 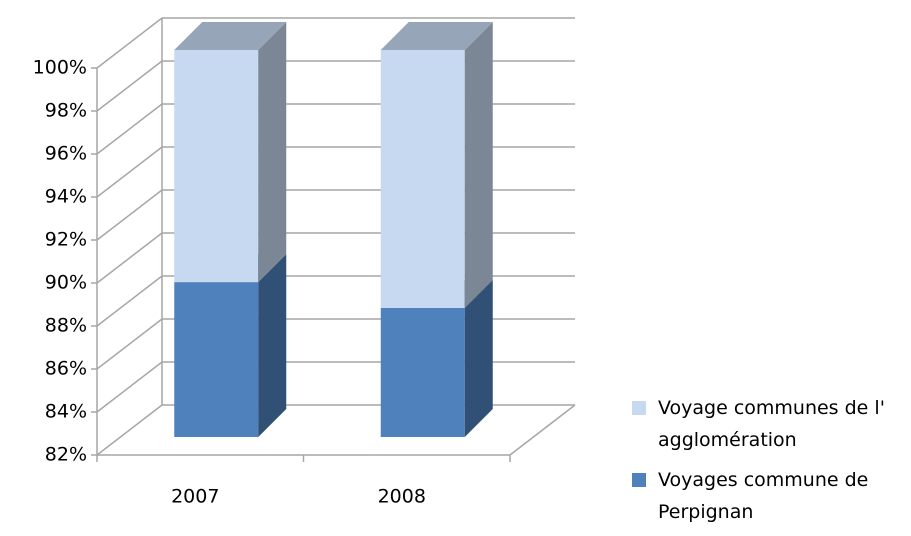 I want to click on y-tick-label: 88%, so click(x=66, y=326).